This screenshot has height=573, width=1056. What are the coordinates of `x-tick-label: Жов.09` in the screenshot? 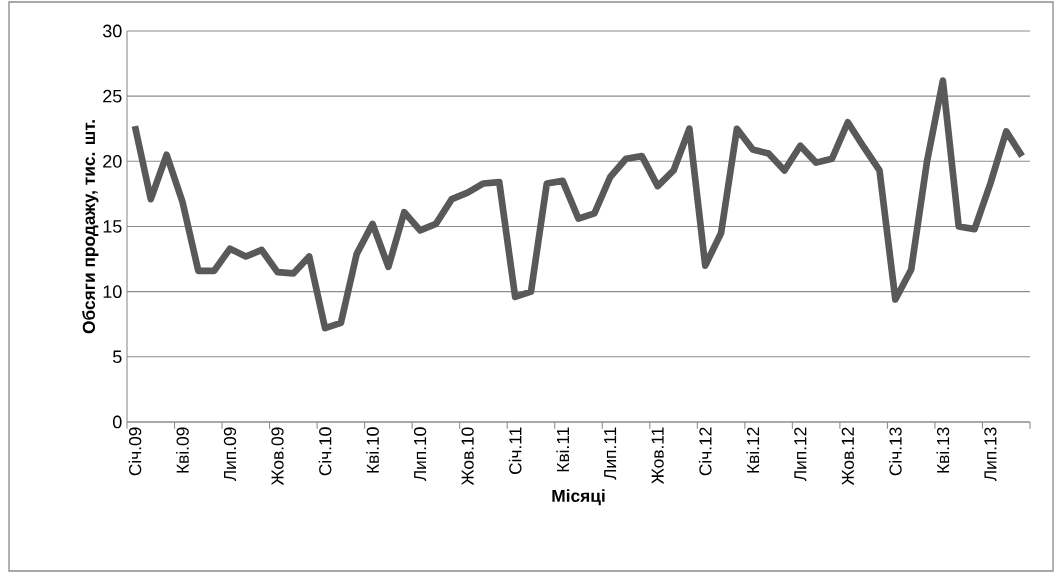 It's located at (277, 456).